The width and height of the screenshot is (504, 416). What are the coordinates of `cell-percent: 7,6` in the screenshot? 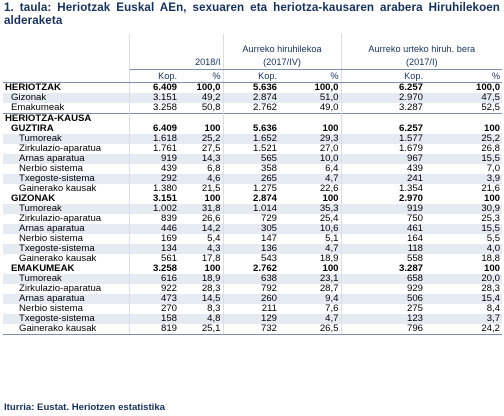 It's located at (310, 309).